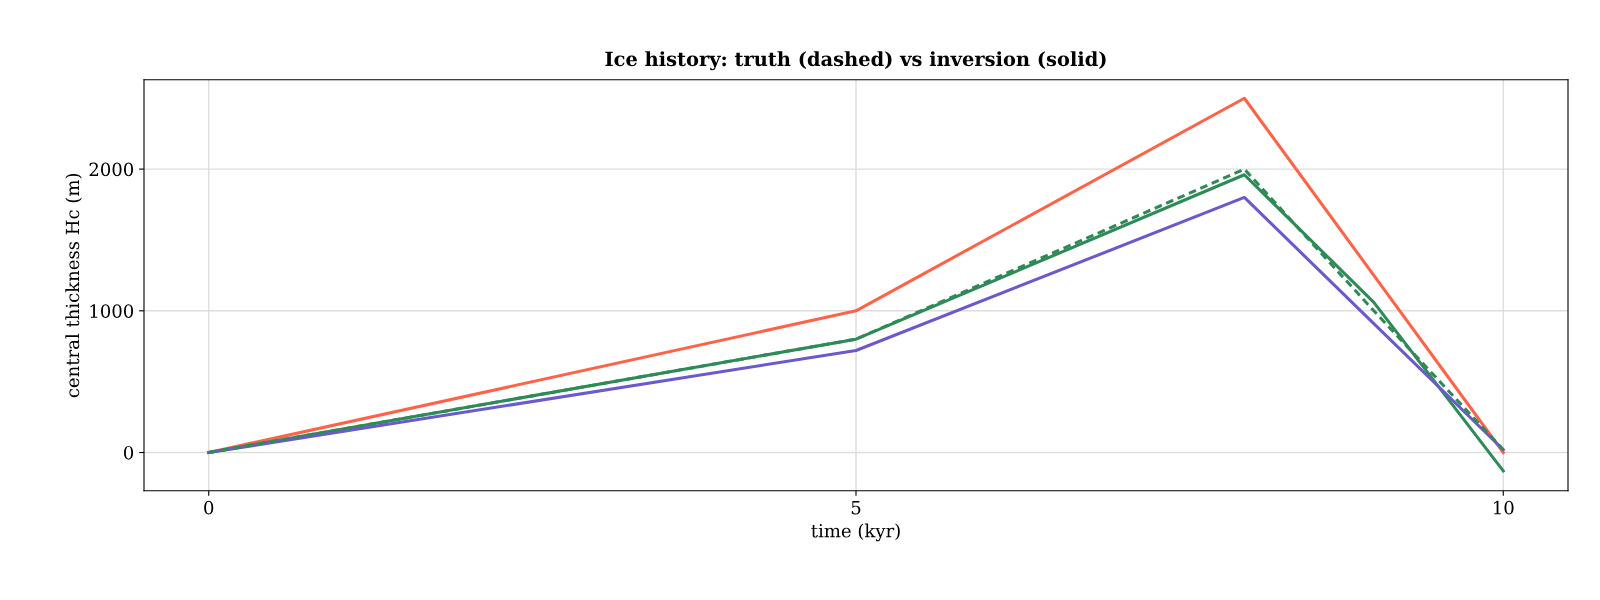 The height and width of the screenshot is (600, 1600). Describe the element at coordinates (112, 311) in the screenshot. I see `y-tick-label: 1000` at that location.